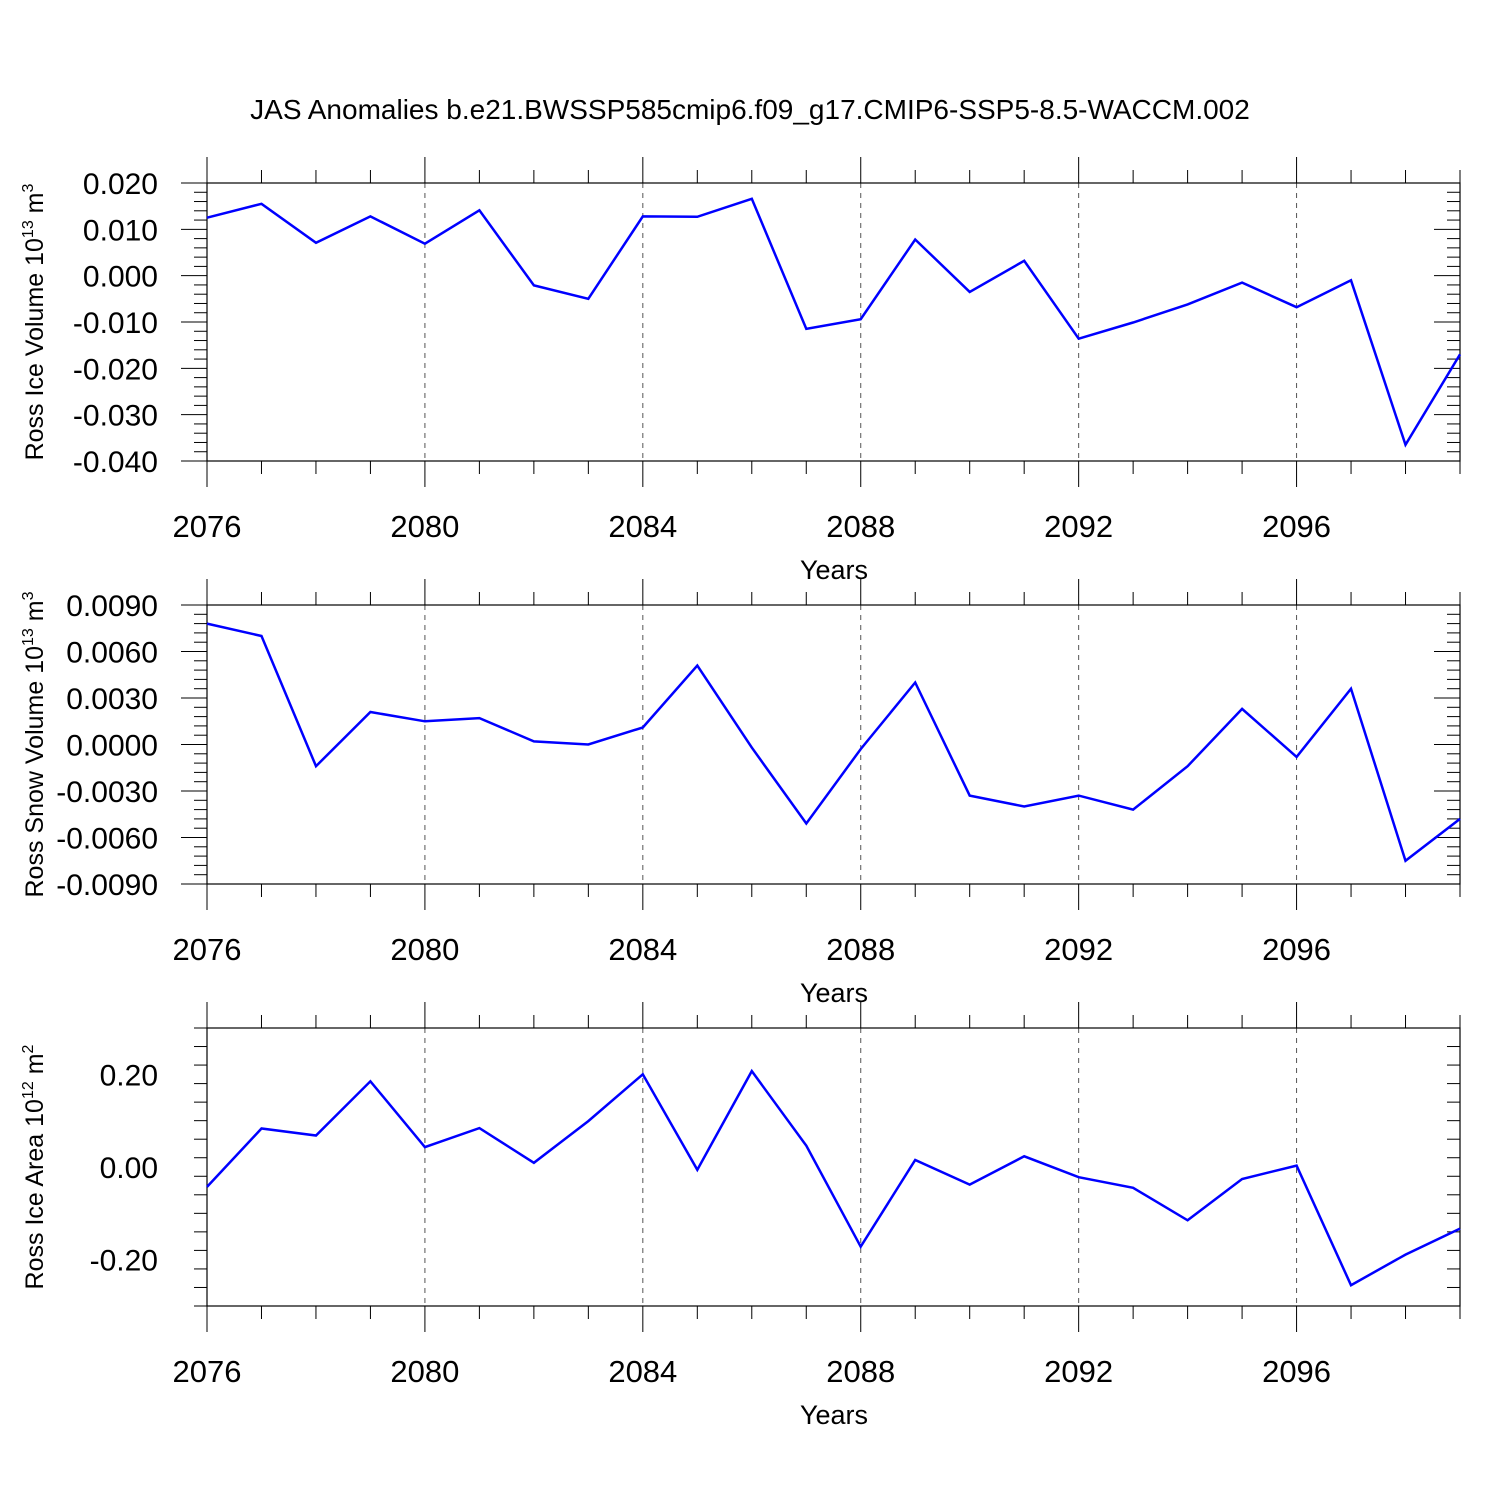 The height and width of the screenshot is (1500, 1500). I want to click on y-axis-label: Ross Ice Area 1012 m2, so click(34, 1166).